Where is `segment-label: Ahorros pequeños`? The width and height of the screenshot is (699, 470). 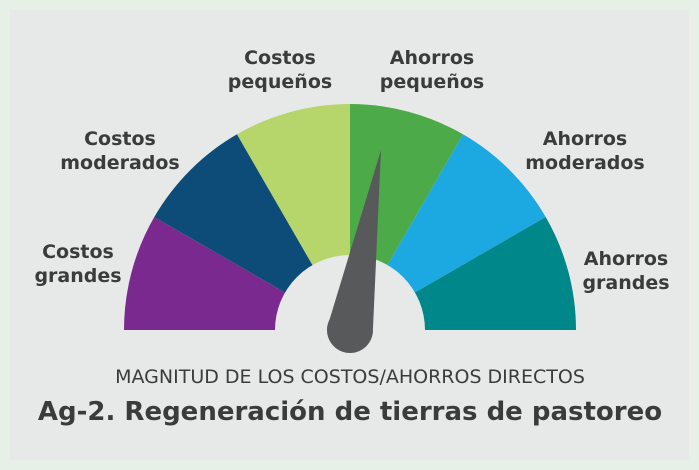
segment-label: Ahorros pequeños is located at coordinates (432, 70).